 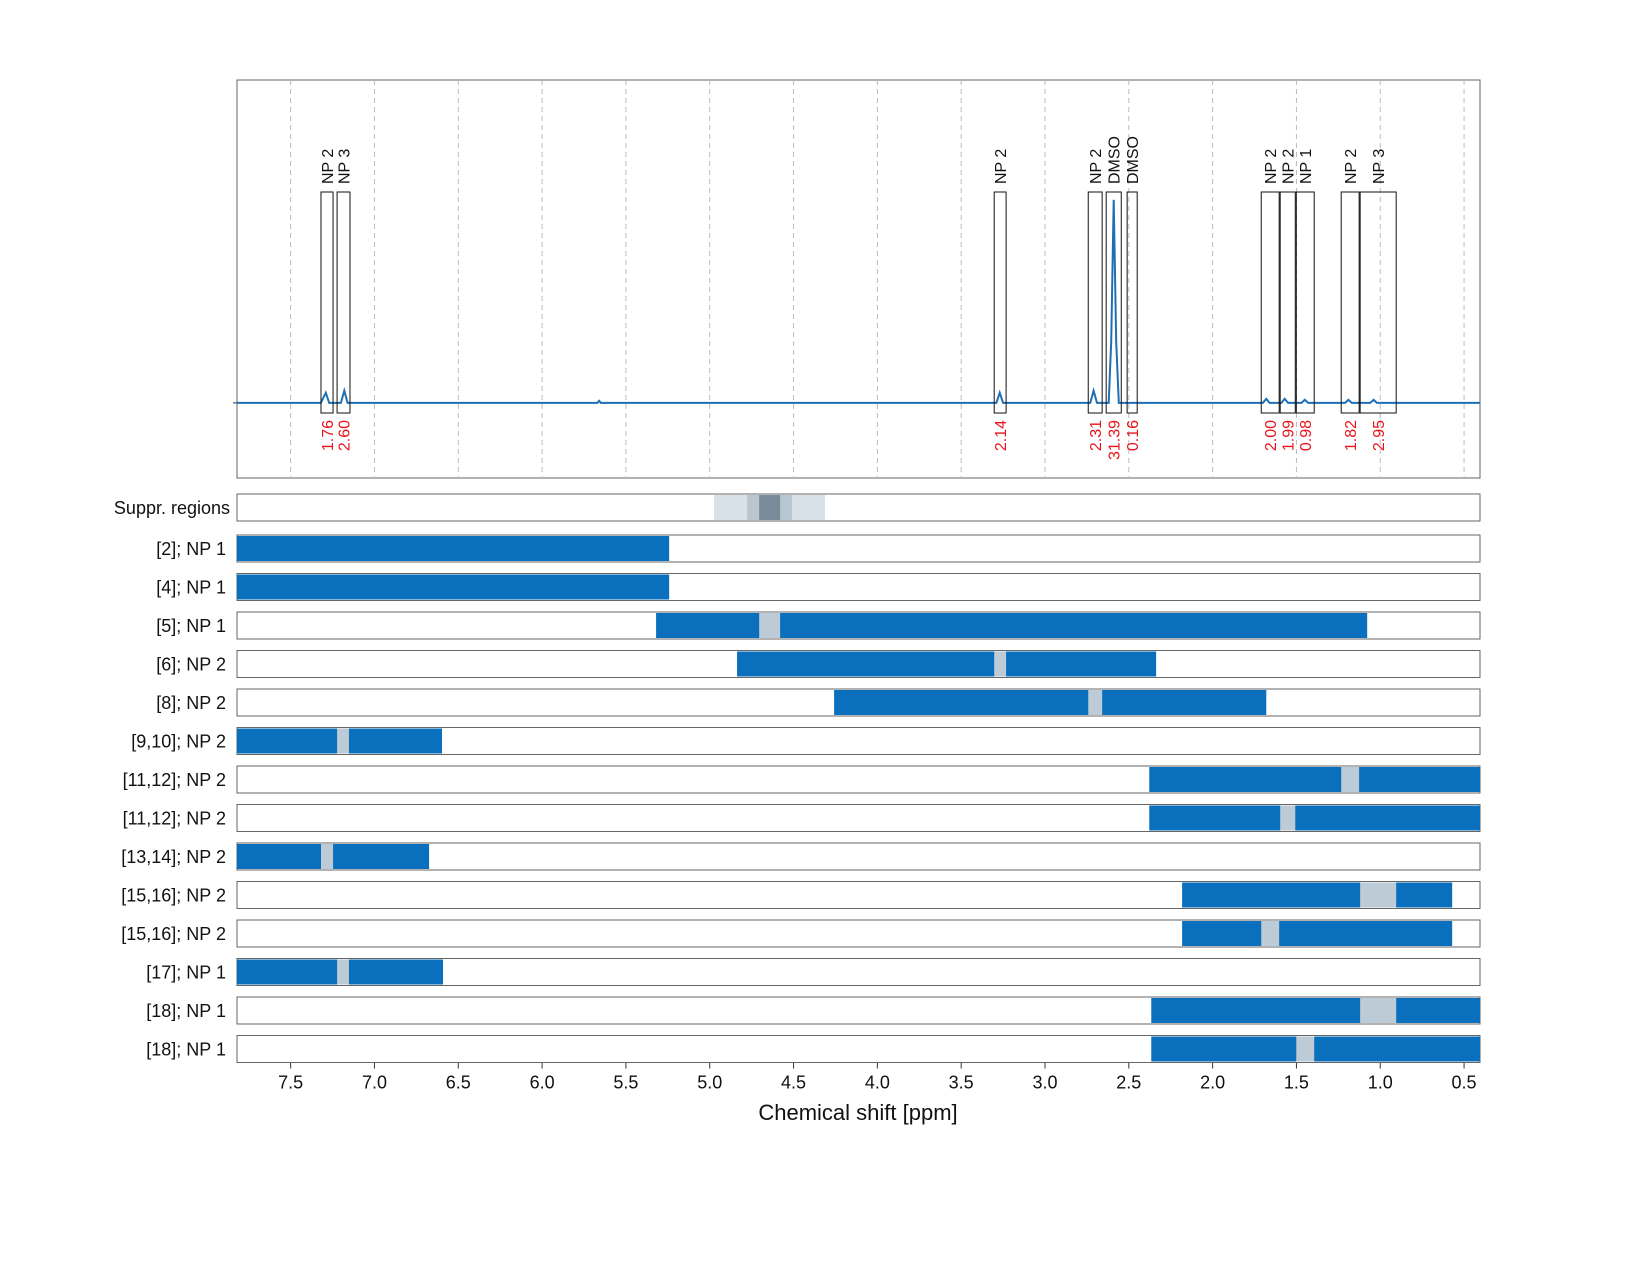 What do you see at coordinates (1115, 440) in the screenshot?
I see `peak-integral: 31.39` at bounding box center [1115, 440].